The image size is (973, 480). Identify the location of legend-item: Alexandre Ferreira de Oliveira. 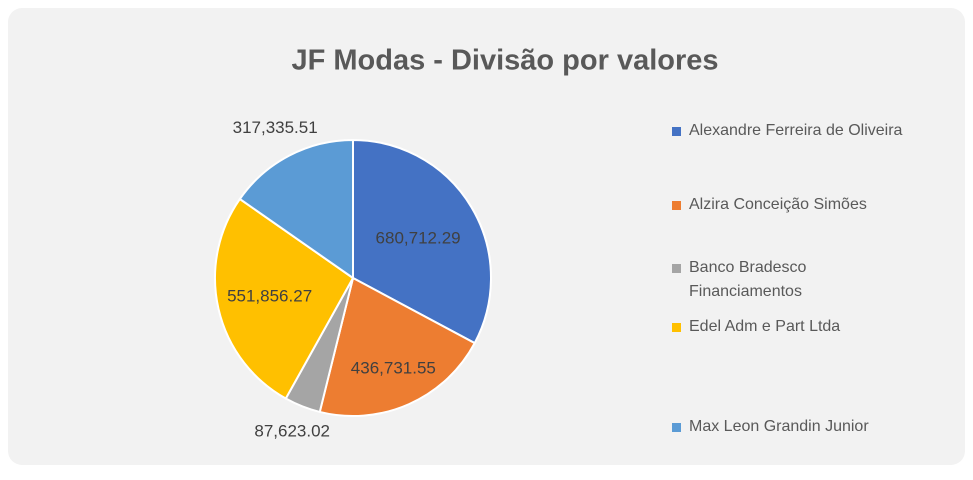
(802, 131).